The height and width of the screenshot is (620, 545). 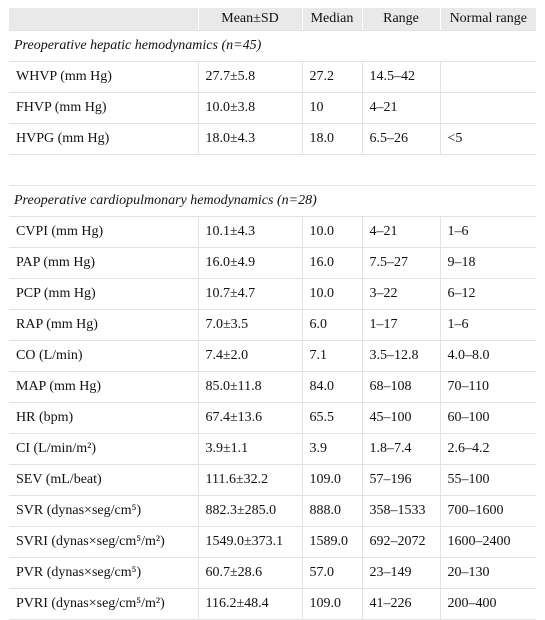 What do you see at coordinates (250, 263) in the screenshot?
I see `cell: 16.0±4.9` at bounding box center [250, 263].